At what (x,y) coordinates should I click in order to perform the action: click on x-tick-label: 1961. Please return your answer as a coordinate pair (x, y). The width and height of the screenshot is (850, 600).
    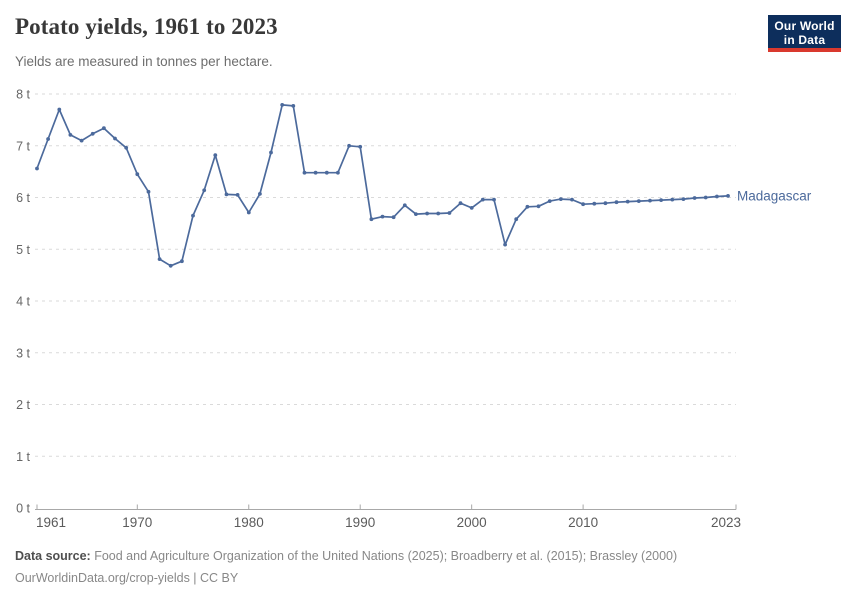
    Looking at the image, I should click on (51, 522).